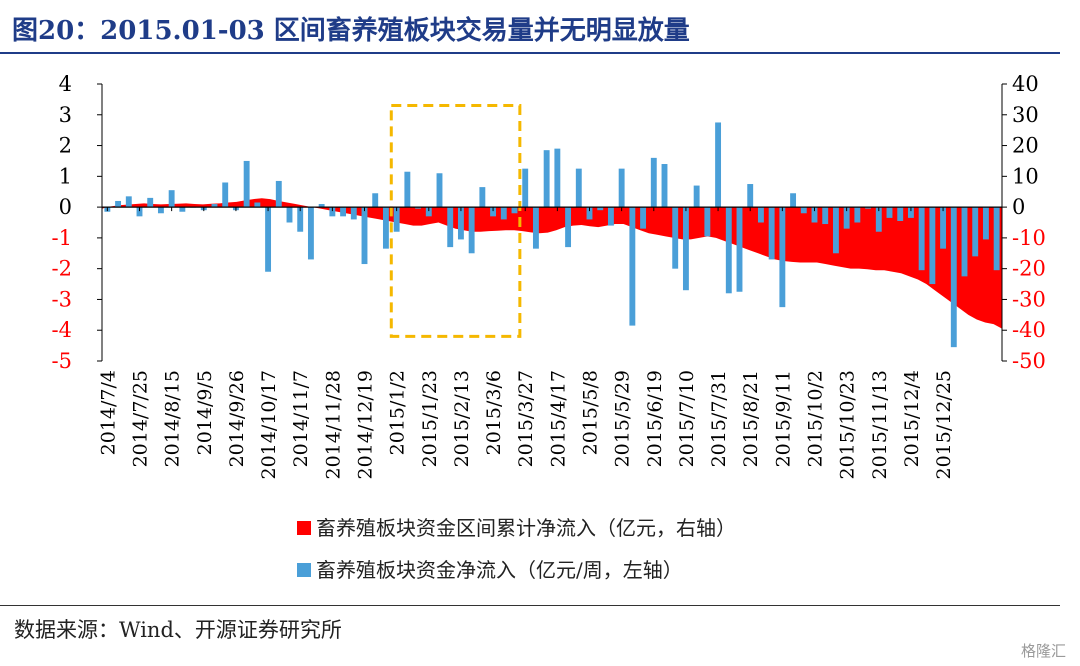 This screenshot has height=666, width=1080. What do you see at coordinates (526, 528) in the screenshot?
I see `legend-label-area: 畜养殖板块资金区间累计净流入（亿元，右轴）` at bounding box center [526, 528].